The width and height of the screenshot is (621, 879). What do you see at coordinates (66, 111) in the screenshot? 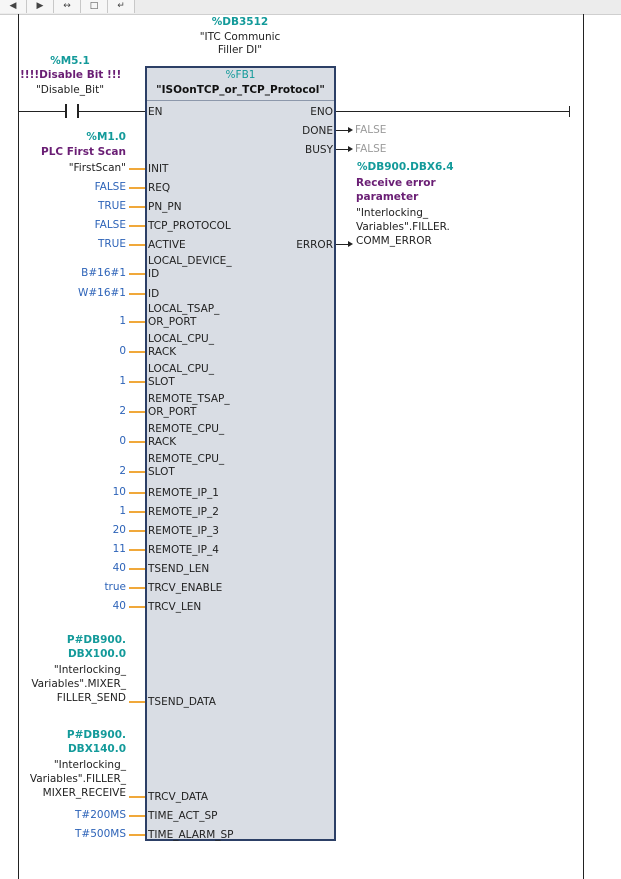
I see `contact-left-bar` at bounding box center [66, 111].